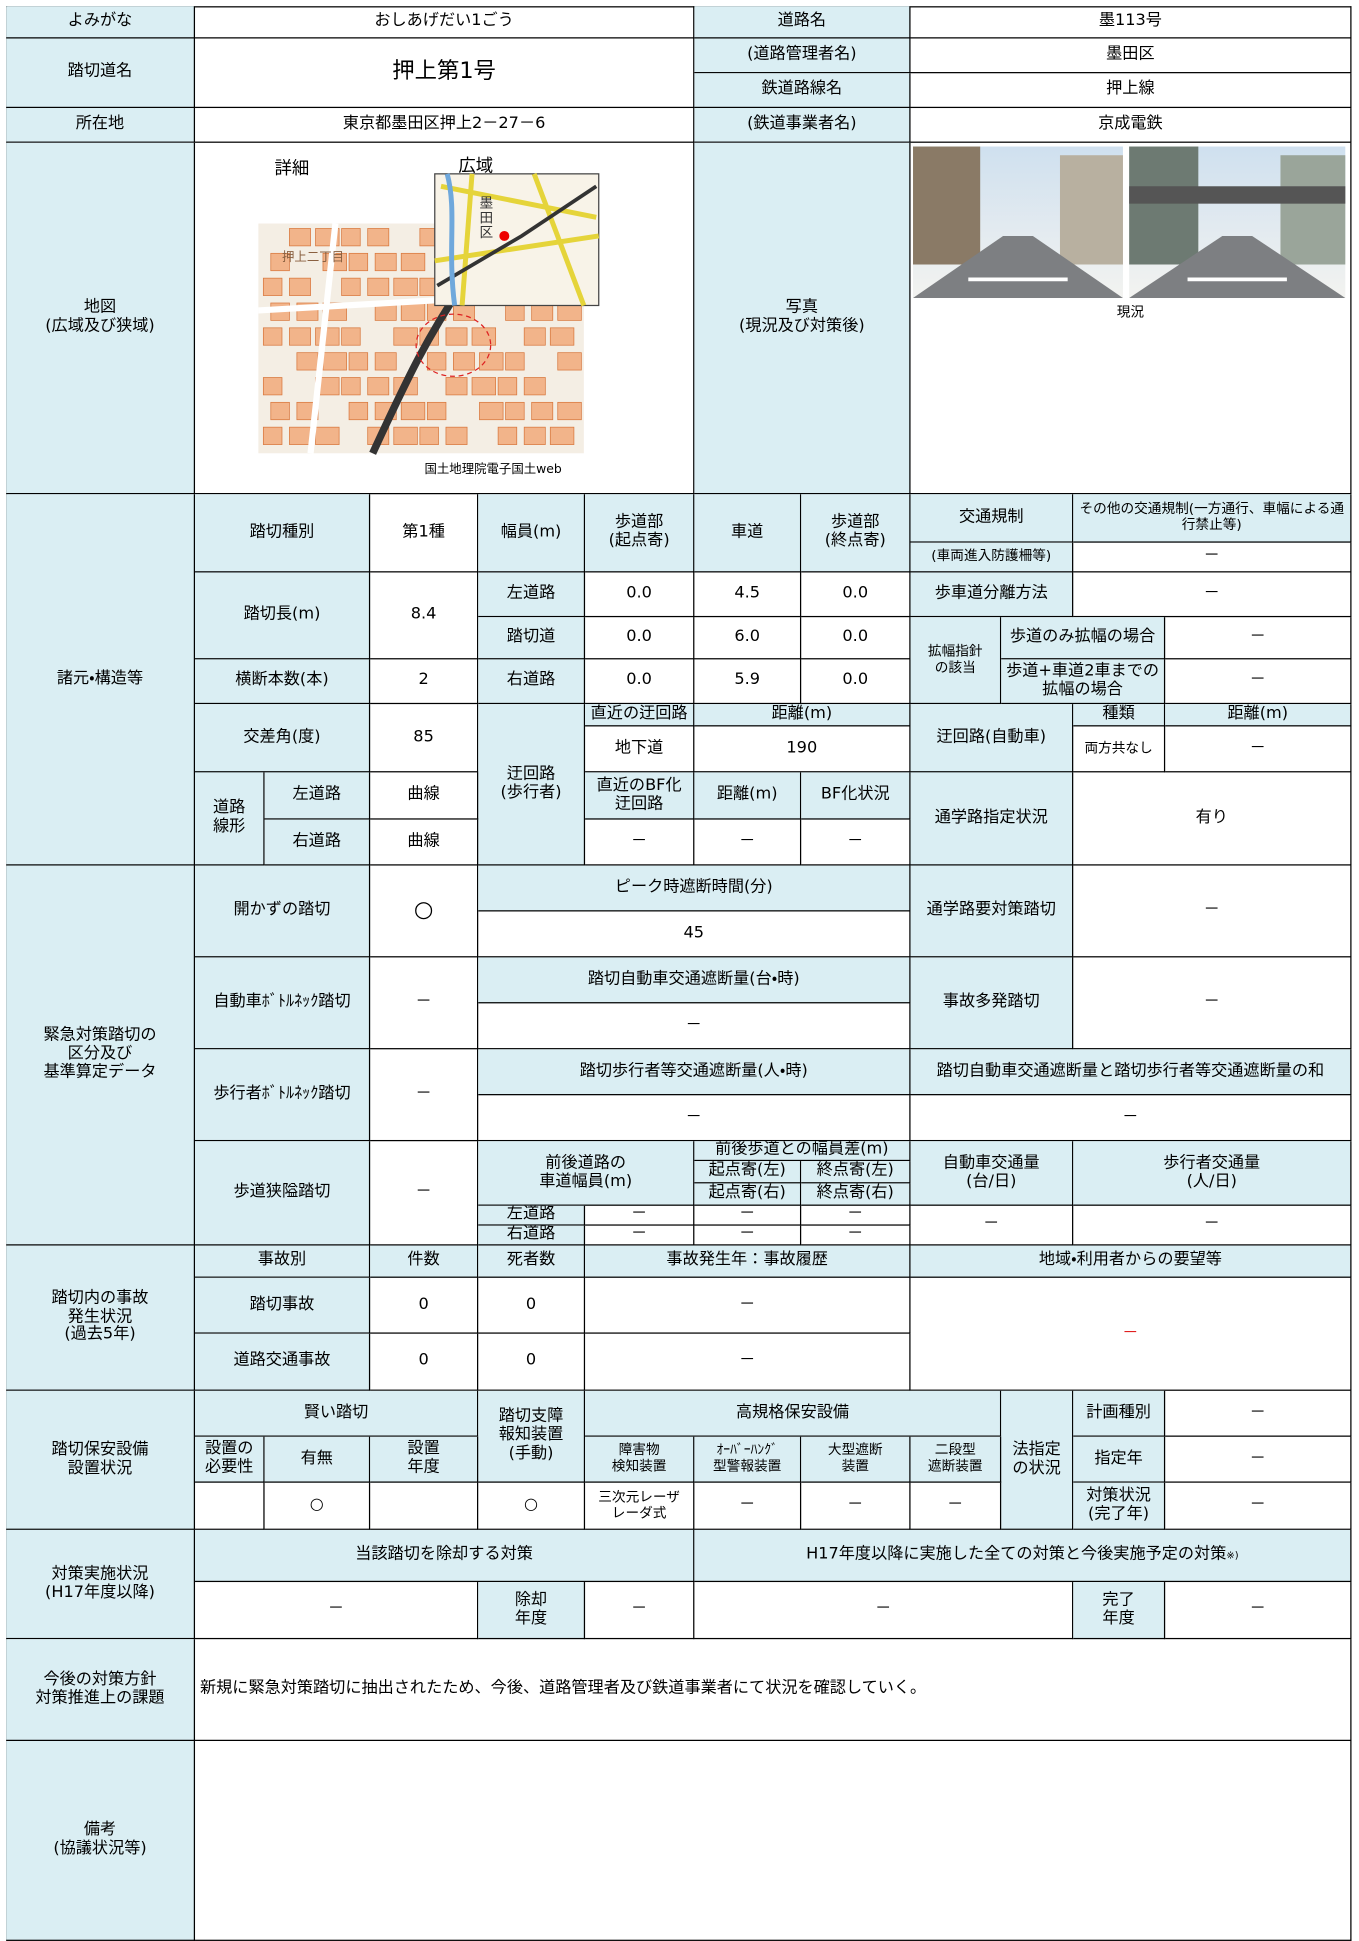  I want to click on cell-text: 諸元・構造等, so click(100, 678).